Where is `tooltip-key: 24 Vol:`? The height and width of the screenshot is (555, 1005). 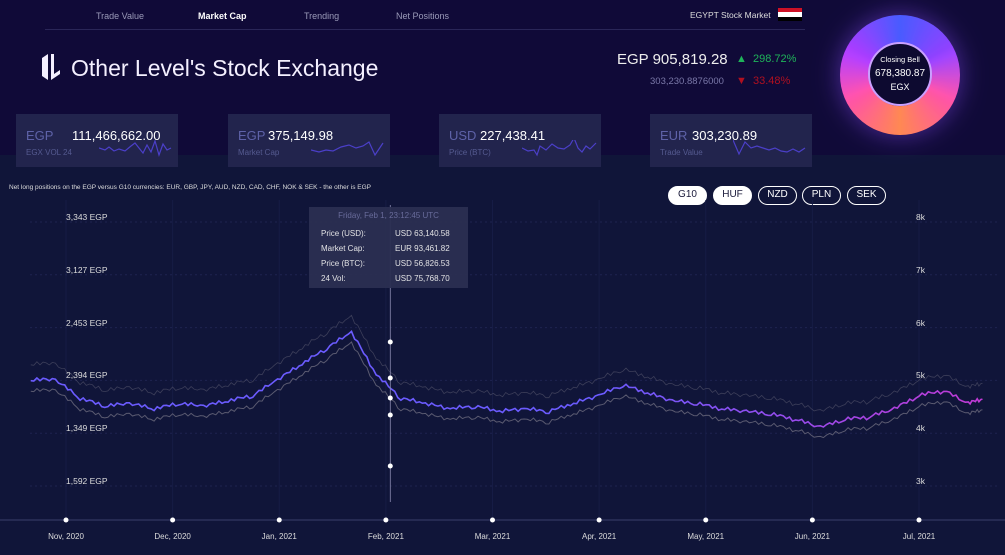
tooltip-key: 24 Vol: is located at coordinates (333, 278).